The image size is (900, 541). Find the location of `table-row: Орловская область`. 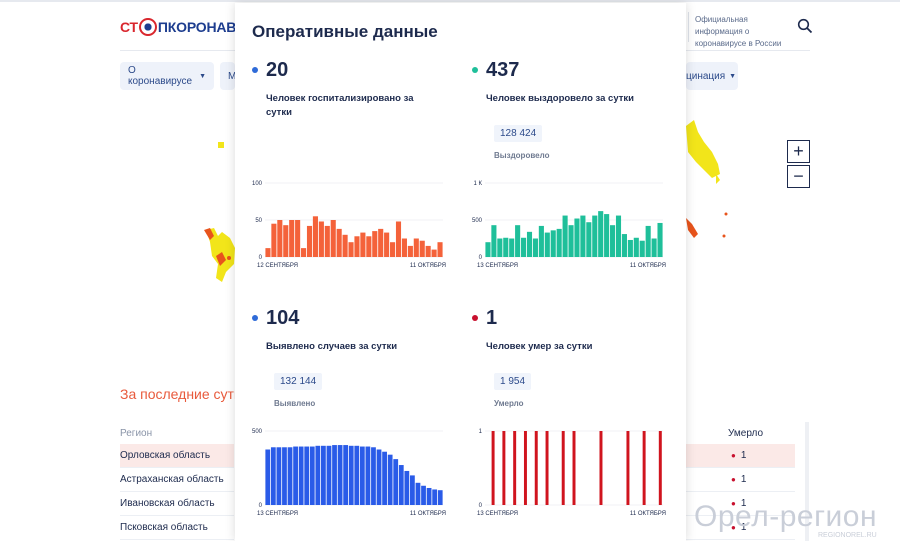

table-row: Орловская область is located at coordinates (177, 456).